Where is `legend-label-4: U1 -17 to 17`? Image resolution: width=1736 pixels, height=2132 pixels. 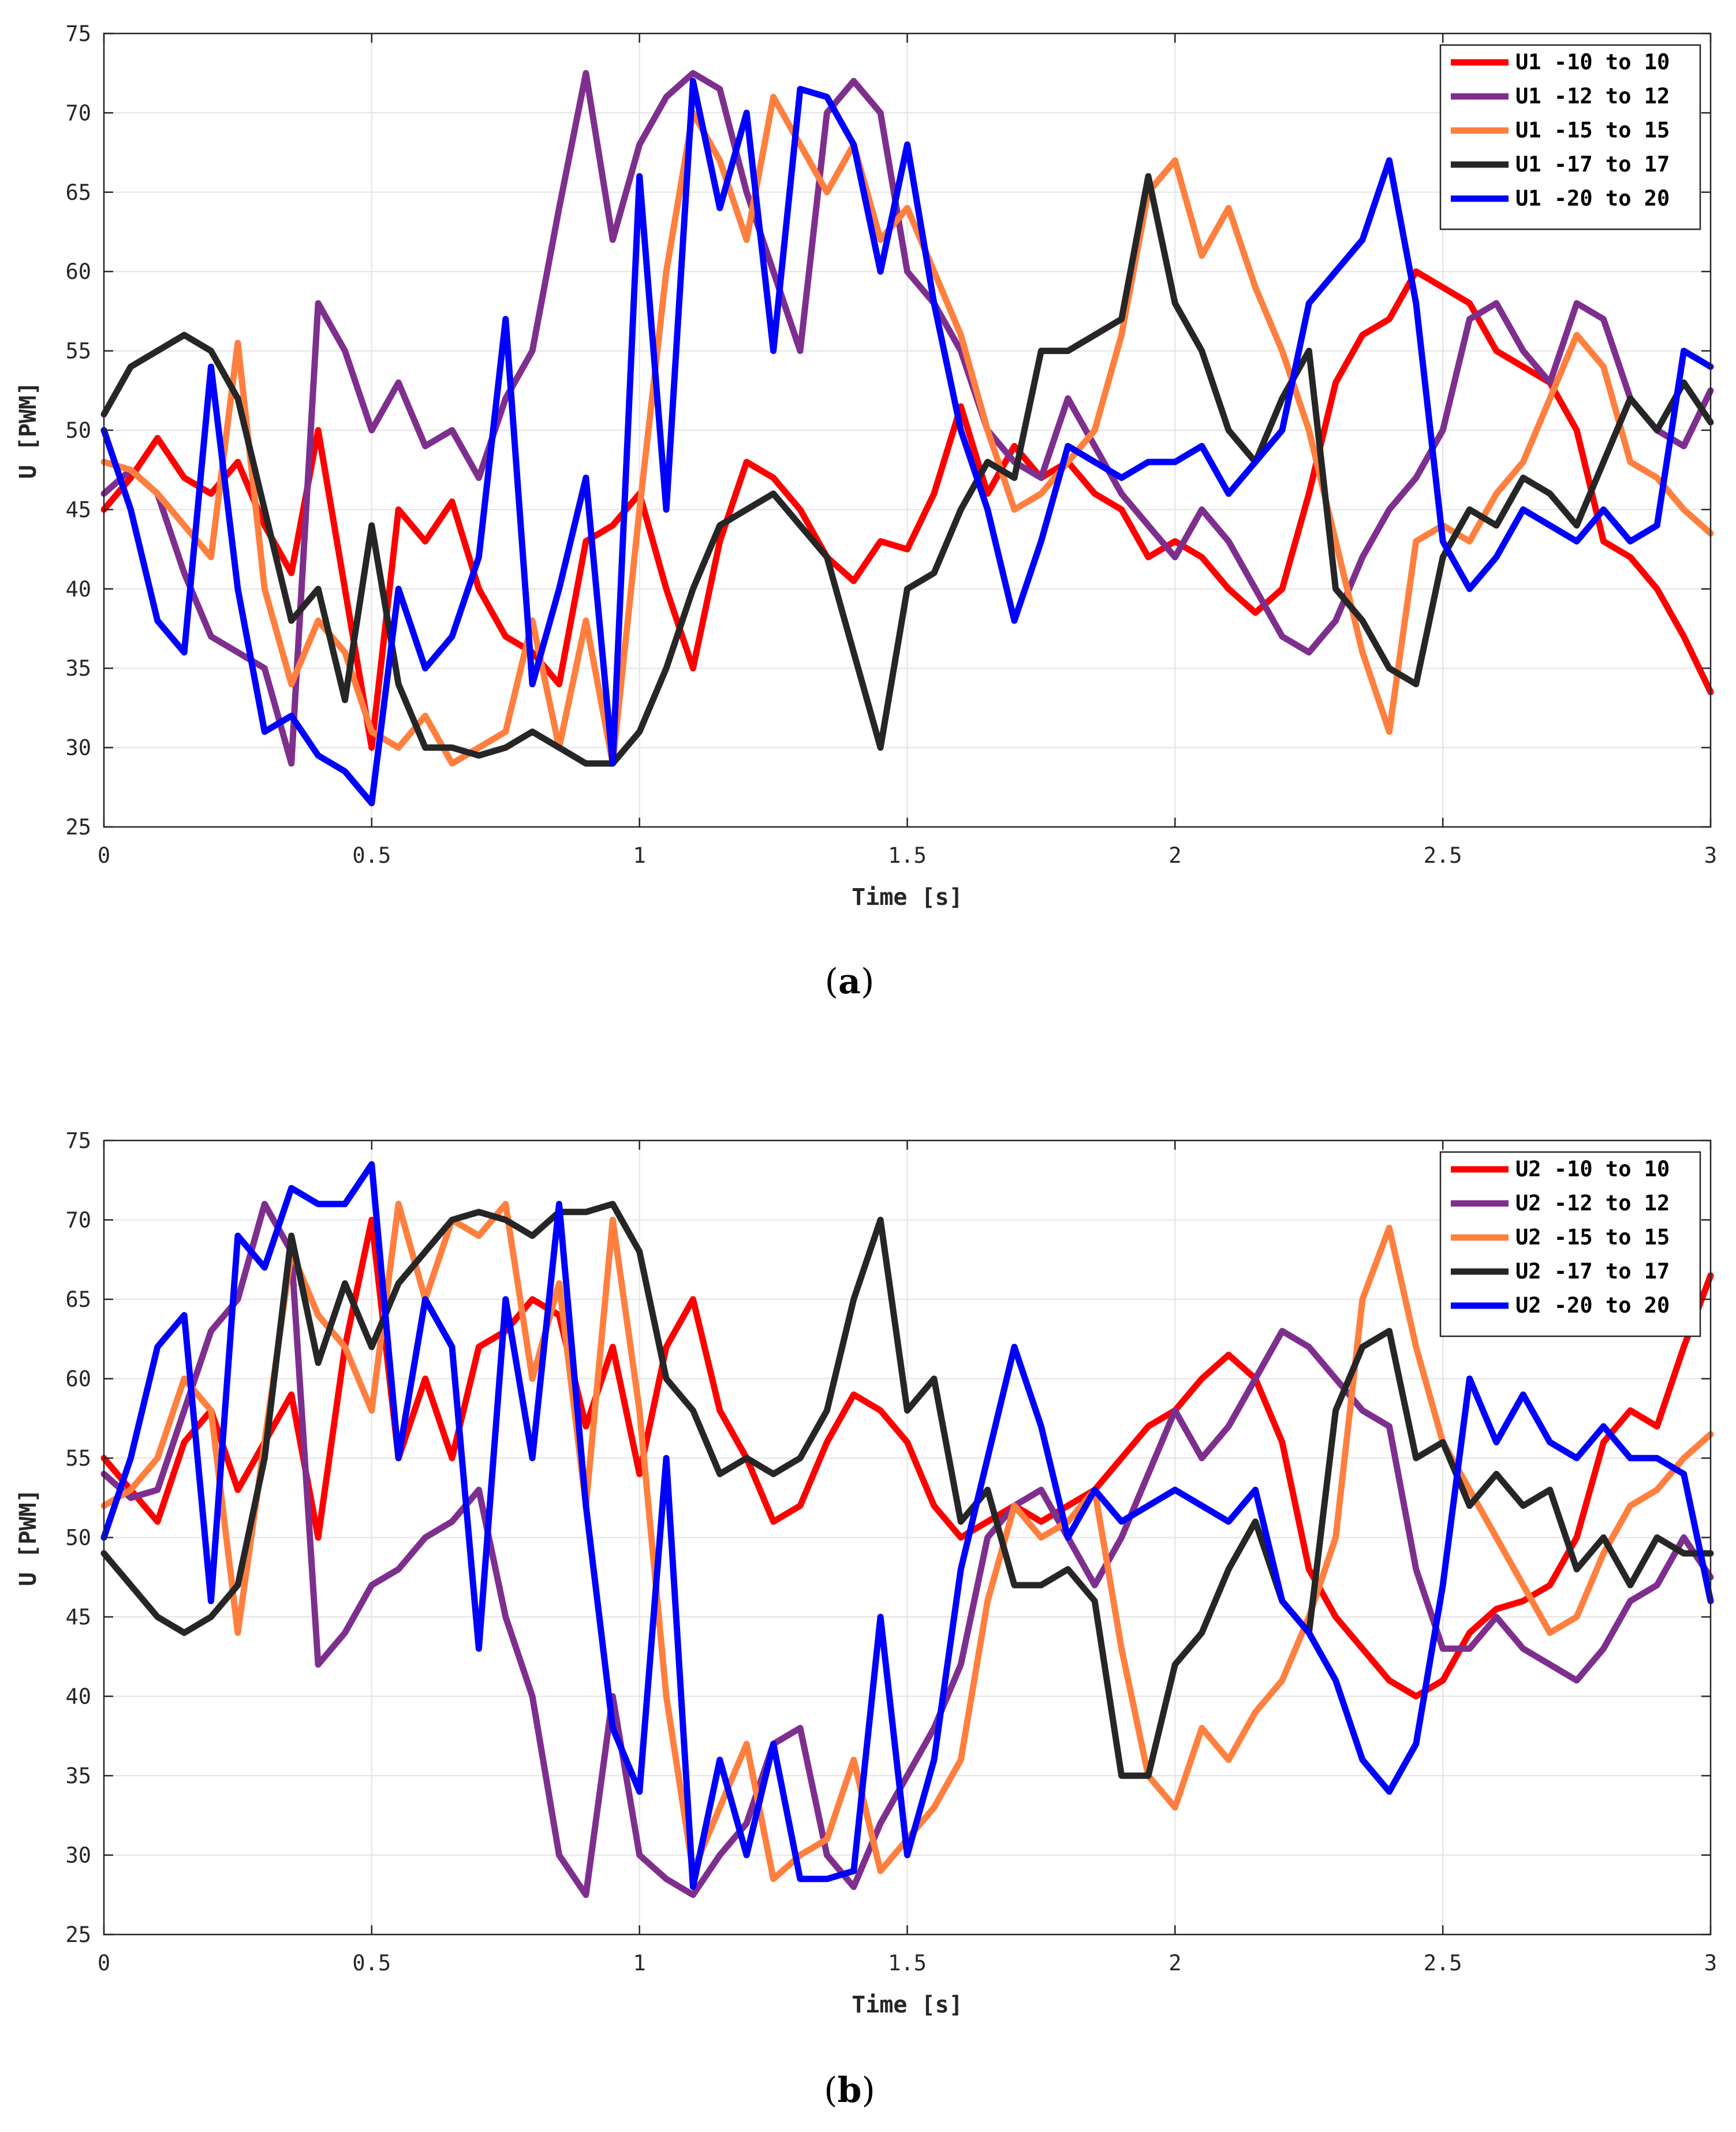 legend-label-4: U1 -17 to 17 is located at coordinates (1592, 164).